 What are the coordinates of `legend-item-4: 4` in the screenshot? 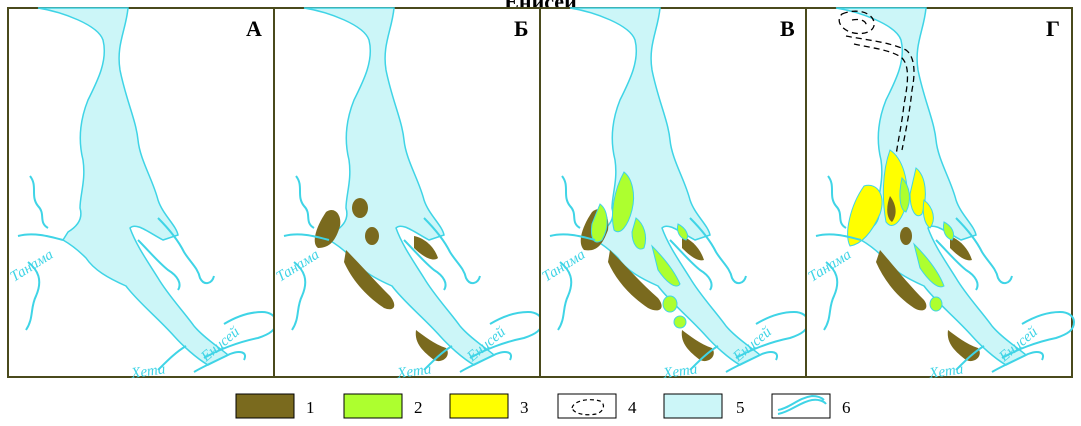 It's located at (597, 406).